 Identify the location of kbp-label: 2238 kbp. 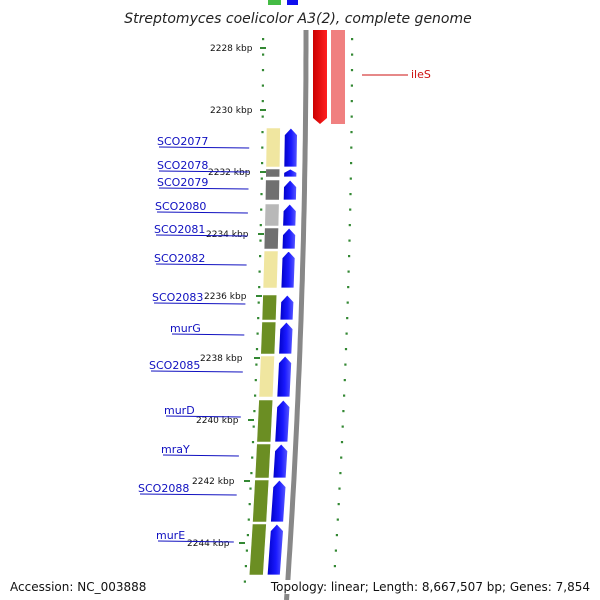
(221, 359).